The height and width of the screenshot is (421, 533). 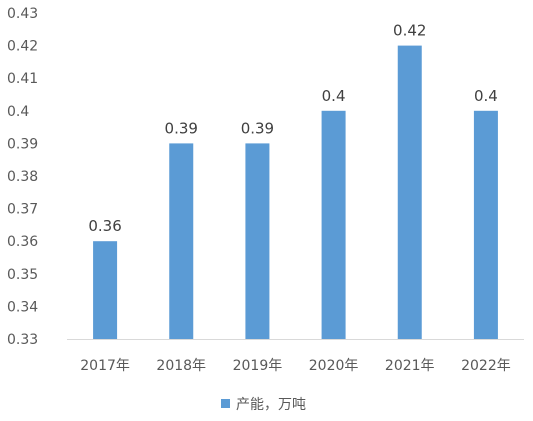 I want to click on x-tick-label: 2022年, so click(x=486, y=366).